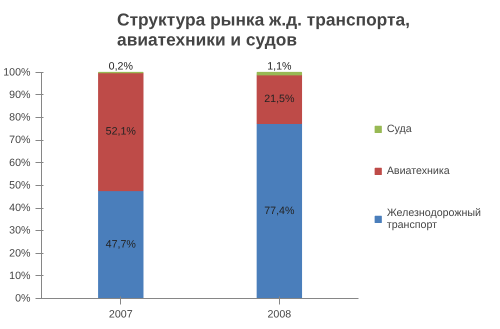 This screenshot has height=329, width=500. Describe the element at coordinates (121, 66) in the screenshot. I see `data-label: 0,2%` at that location.